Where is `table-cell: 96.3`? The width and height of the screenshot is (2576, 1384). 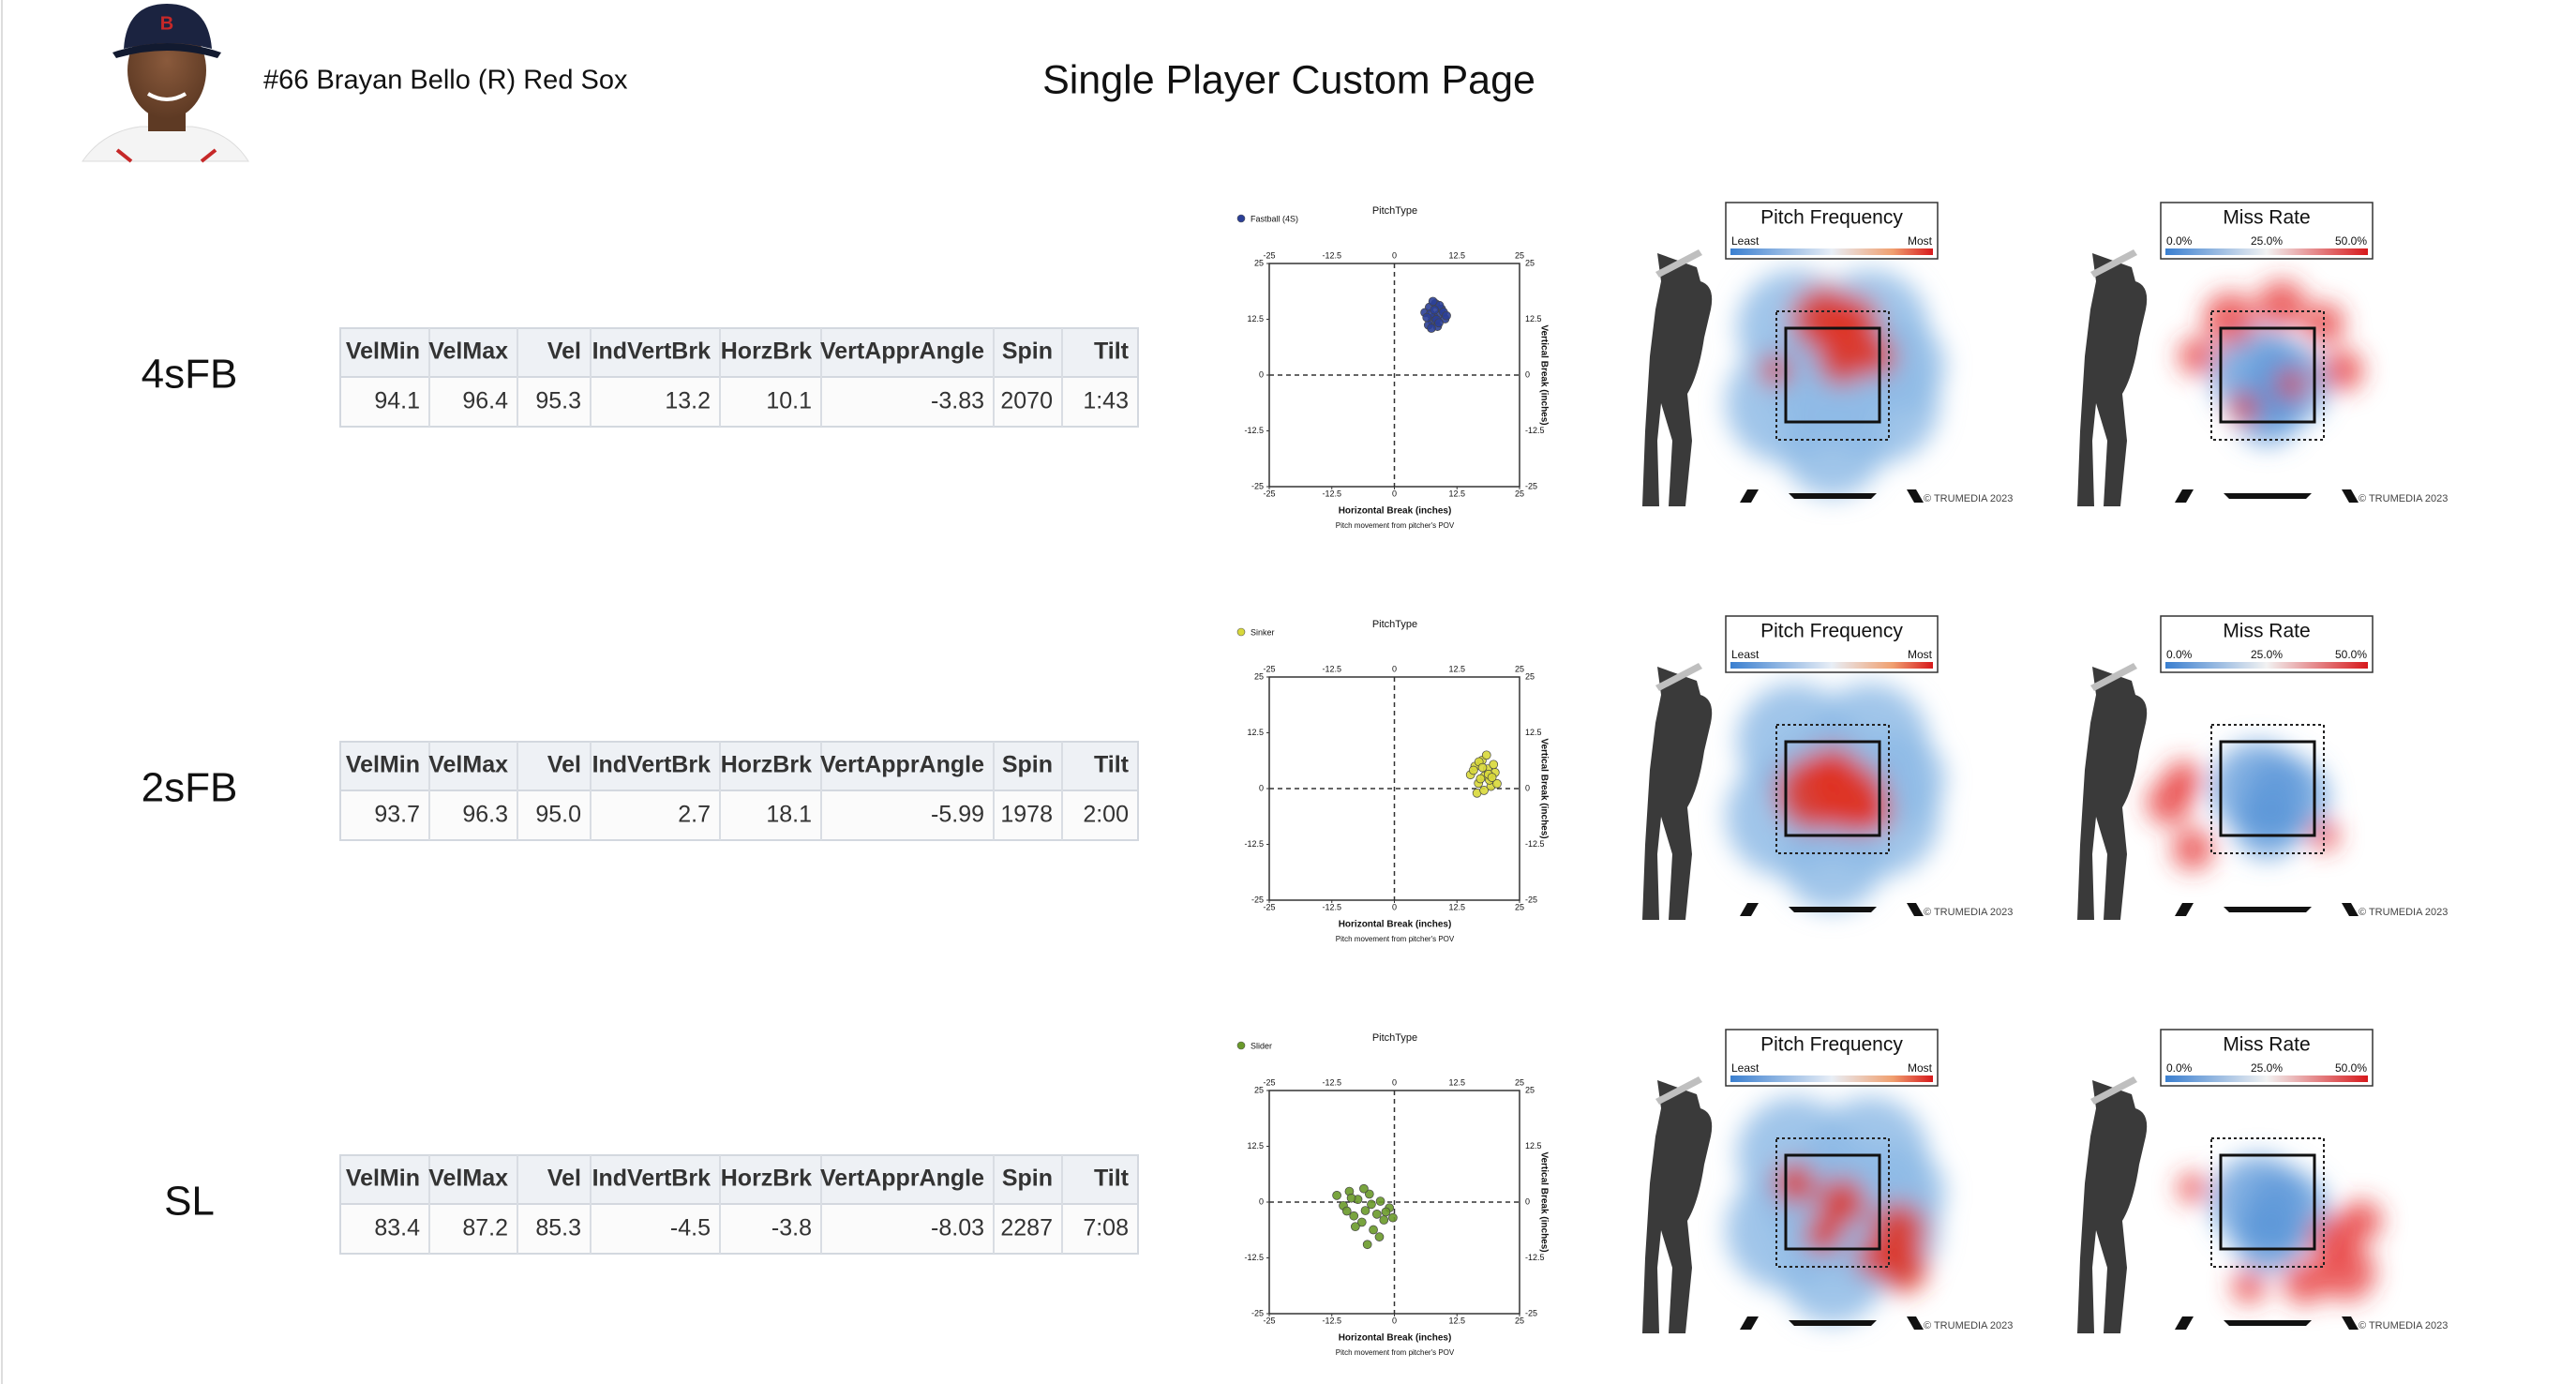
table-cell: 96.3 is located at coordinates (485, 815).